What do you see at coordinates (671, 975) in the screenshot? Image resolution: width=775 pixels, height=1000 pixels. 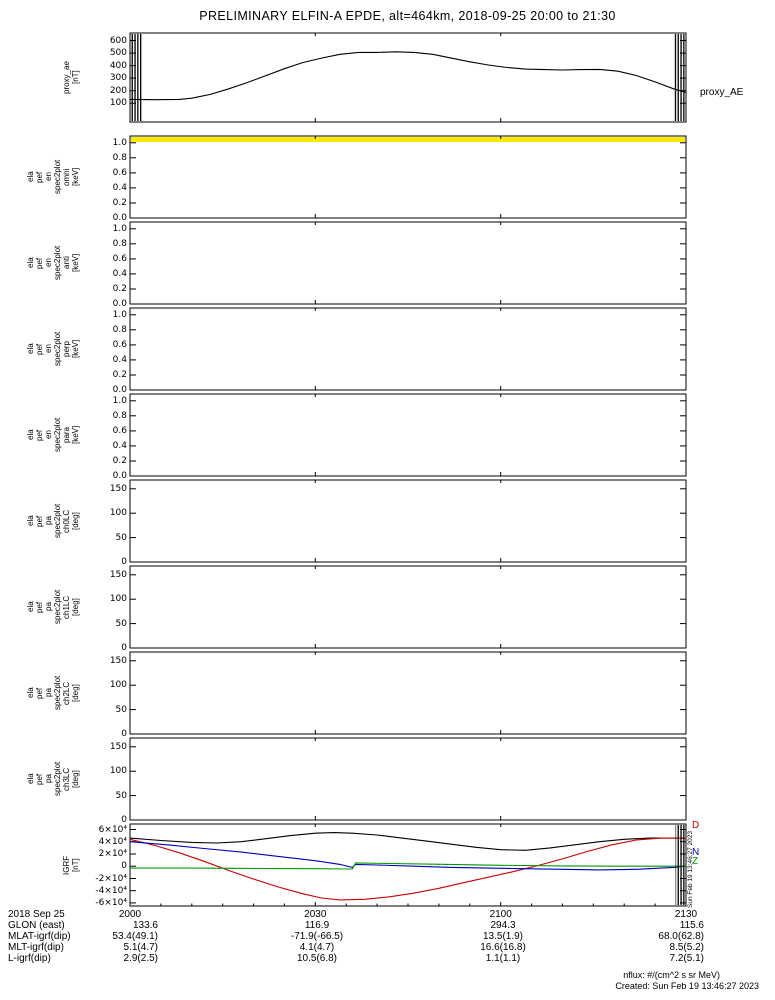 I see `nflux-units-note: nflux: #/(cm^2 s sr MeV)` at bounding box center [671, 975].